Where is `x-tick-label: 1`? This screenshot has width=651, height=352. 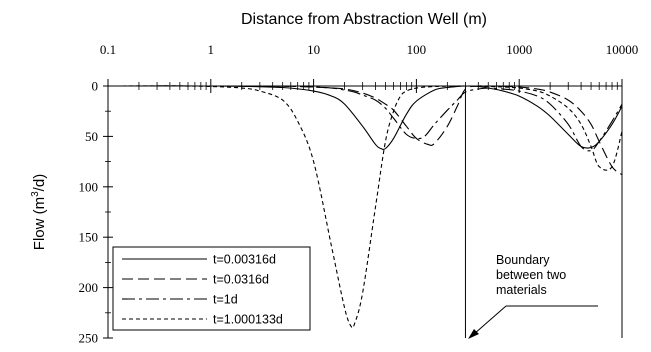 x-tick-label: 1 is located at coordinates (211, 49).